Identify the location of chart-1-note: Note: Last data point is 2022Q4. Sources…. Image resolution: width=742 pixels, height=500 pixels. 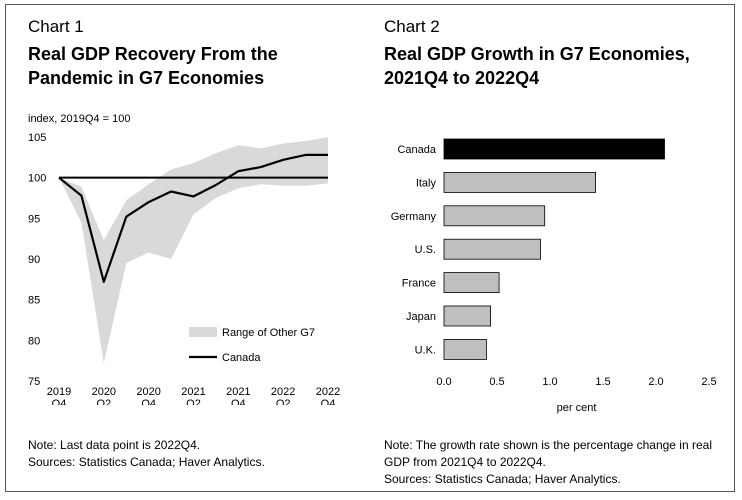
(146, 453).